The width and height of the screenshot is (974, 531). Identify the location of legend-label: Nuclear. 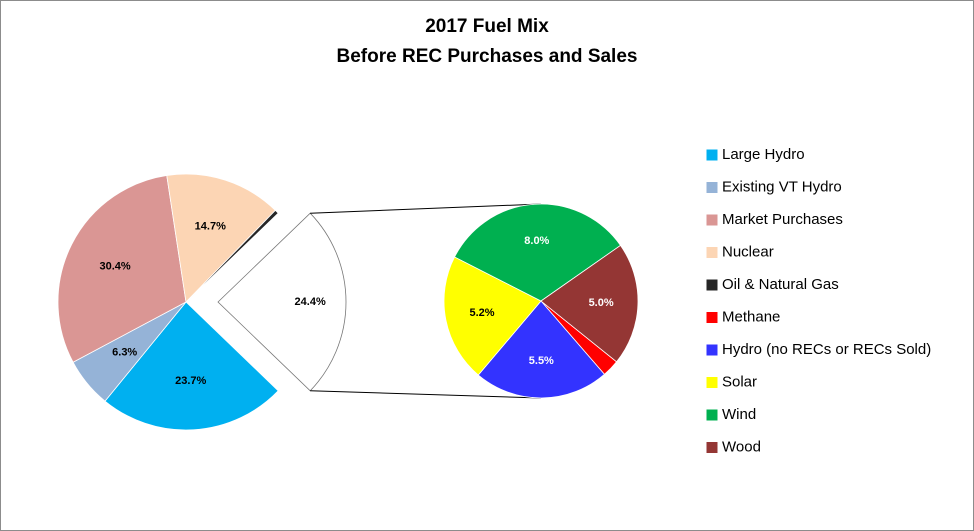
(748, 251).